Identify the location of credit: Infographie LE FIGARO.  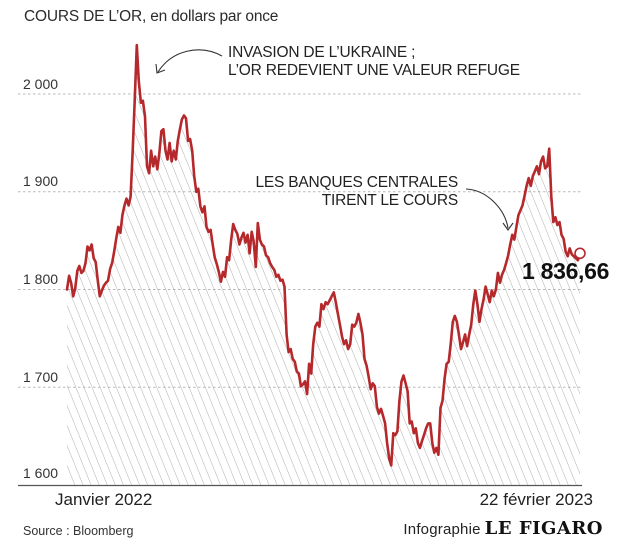
(503, 528).